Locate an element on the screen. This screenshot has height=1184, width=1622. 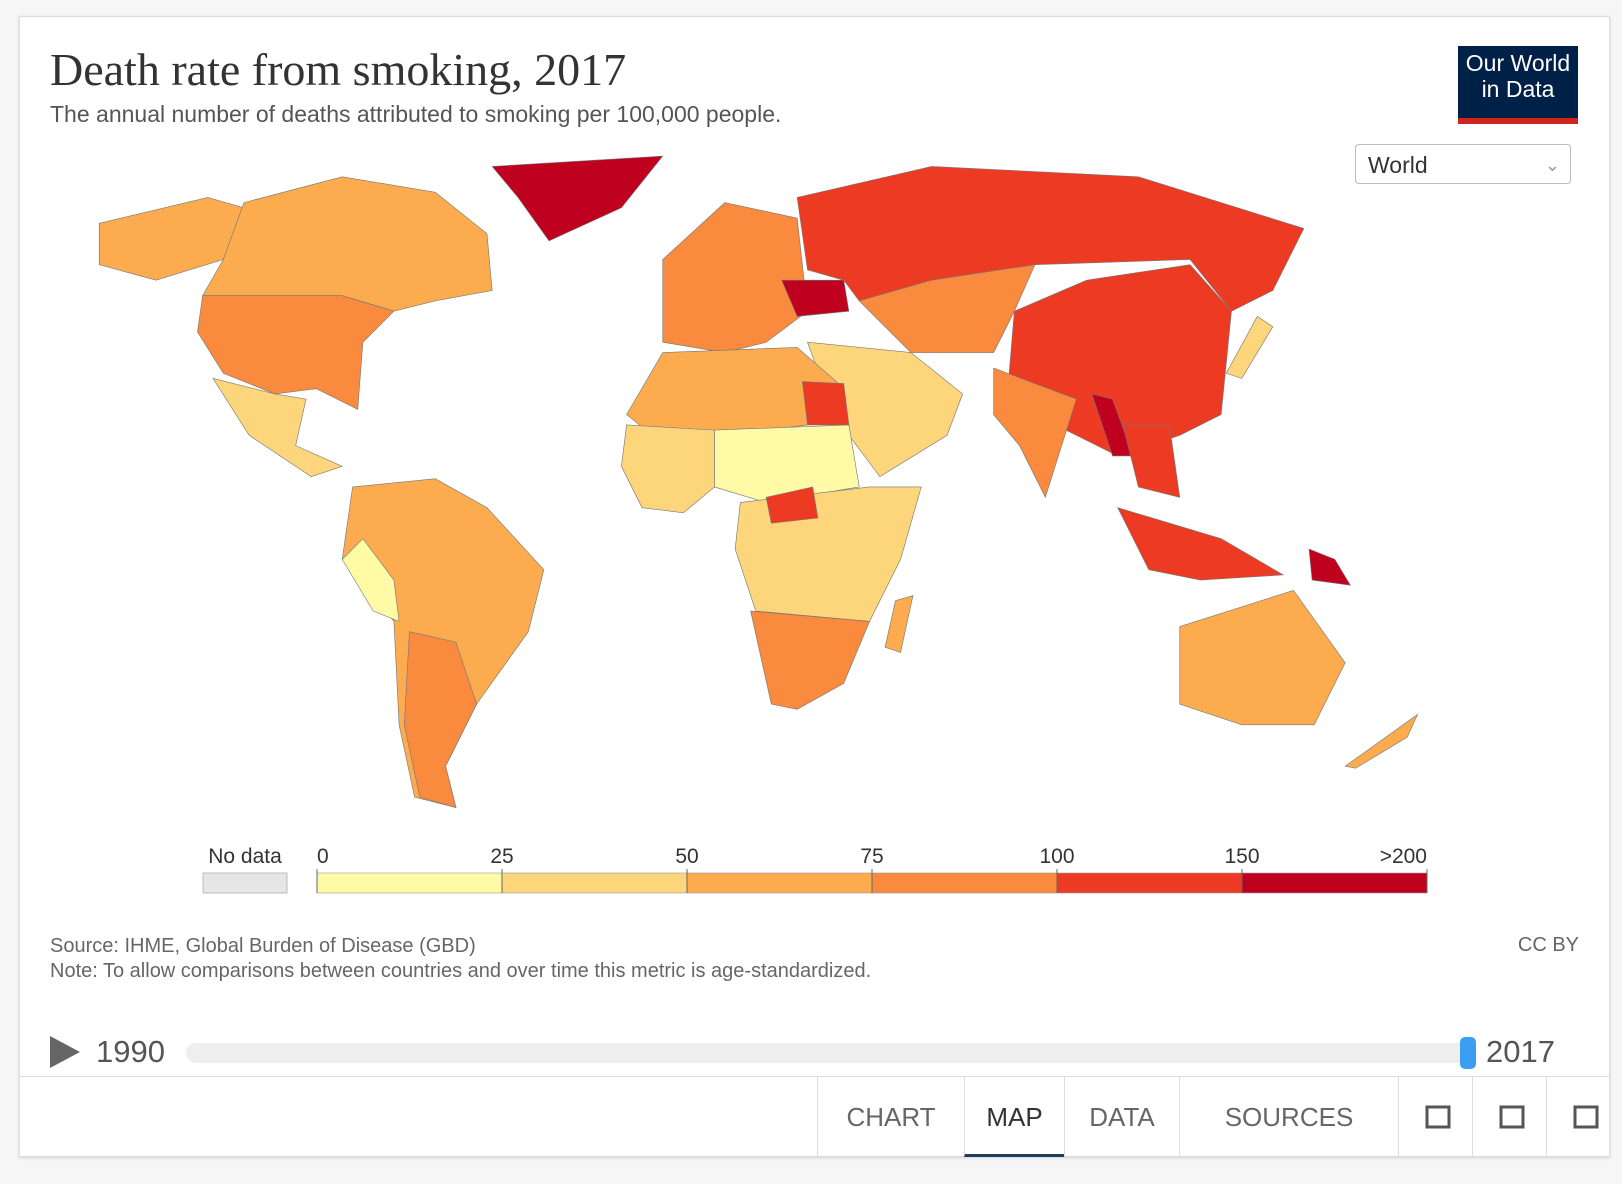
peru is located at coordinates (370, 580).